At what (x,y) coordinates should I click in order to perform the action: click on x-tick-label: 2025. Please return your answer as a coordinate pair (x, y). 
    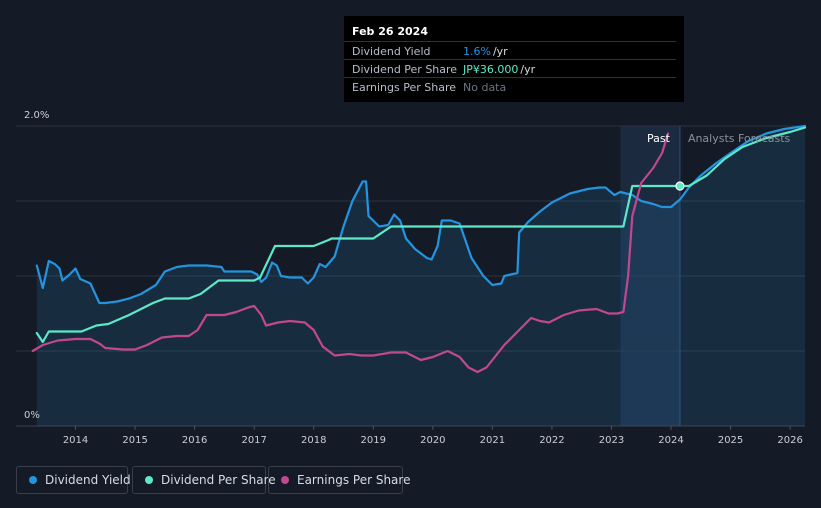
    Looking at the image, I should click on (730, 440).